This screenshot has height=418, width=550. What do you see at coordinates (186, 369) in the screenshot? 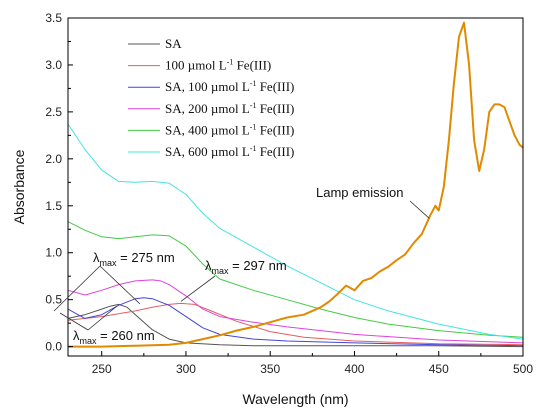
I see `x-tick-label: 300` at bounding box center [186, 369].